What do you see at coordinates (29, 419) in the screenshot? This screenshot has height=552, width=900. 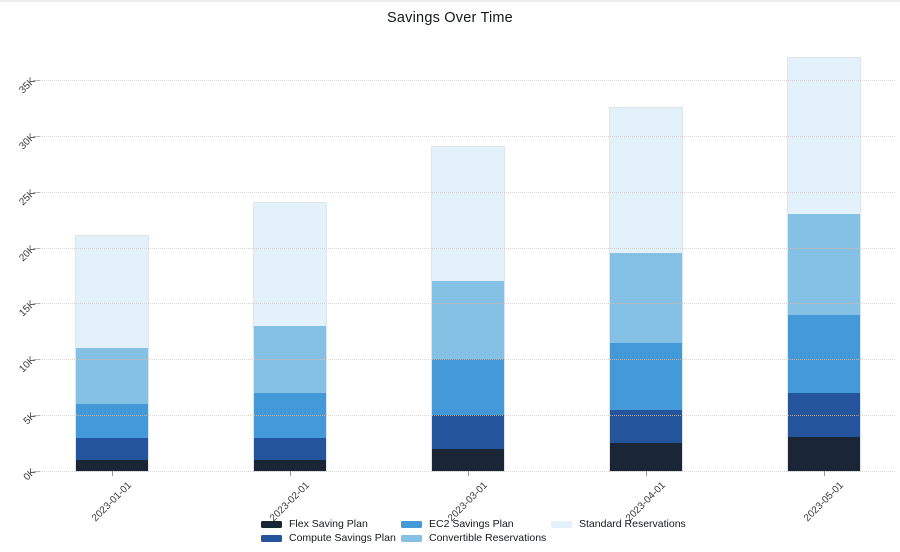 I see `y-axis-tick-label: 5K` at bounding box center [29, 419].